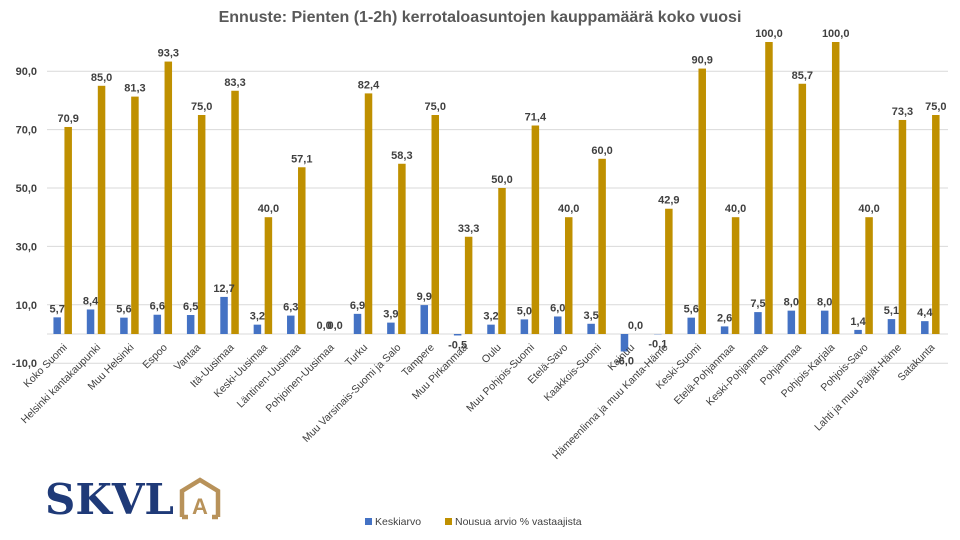 The width and height of the screenshot is (960, 540). I want to click on data-label-keskiarvo-pohjois-karjala: 8,0, so click(824, 303).